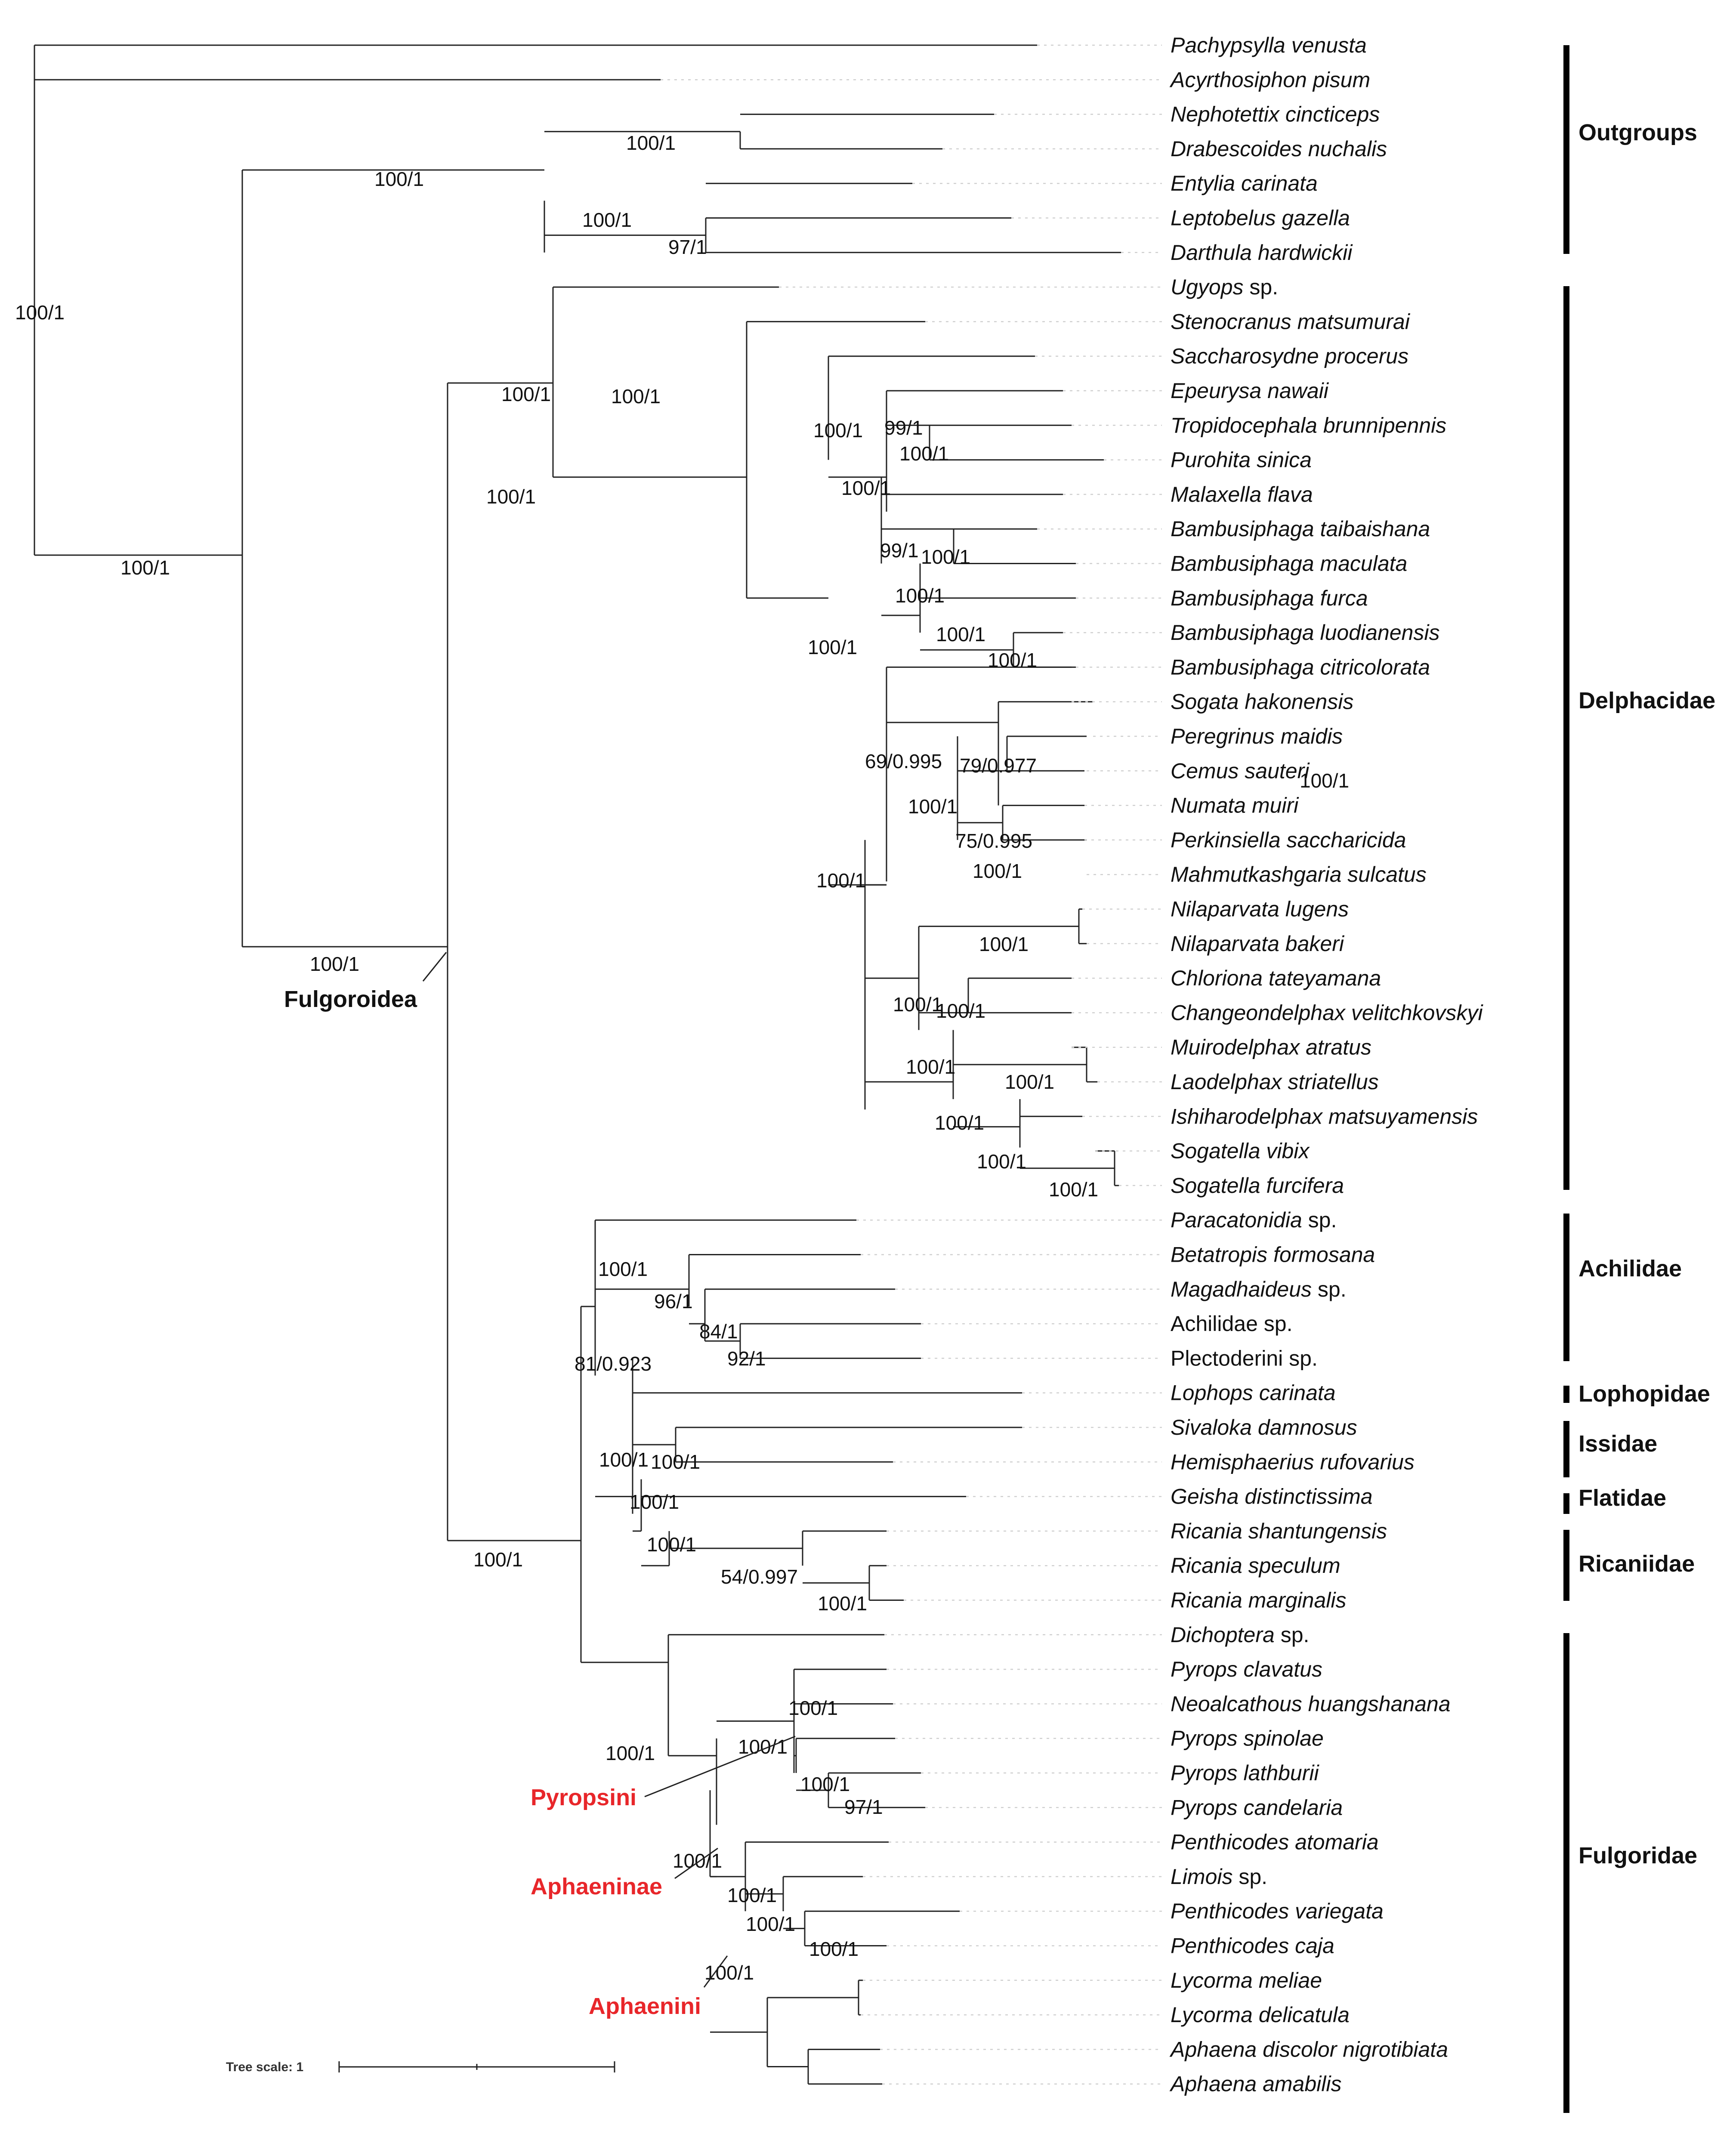 This screenshot has width=1736, height=2131. Describe the element at coordinates (1279, 1531) in the screenshot. I see `taxon-label: Ricania shantungensis` at that location.